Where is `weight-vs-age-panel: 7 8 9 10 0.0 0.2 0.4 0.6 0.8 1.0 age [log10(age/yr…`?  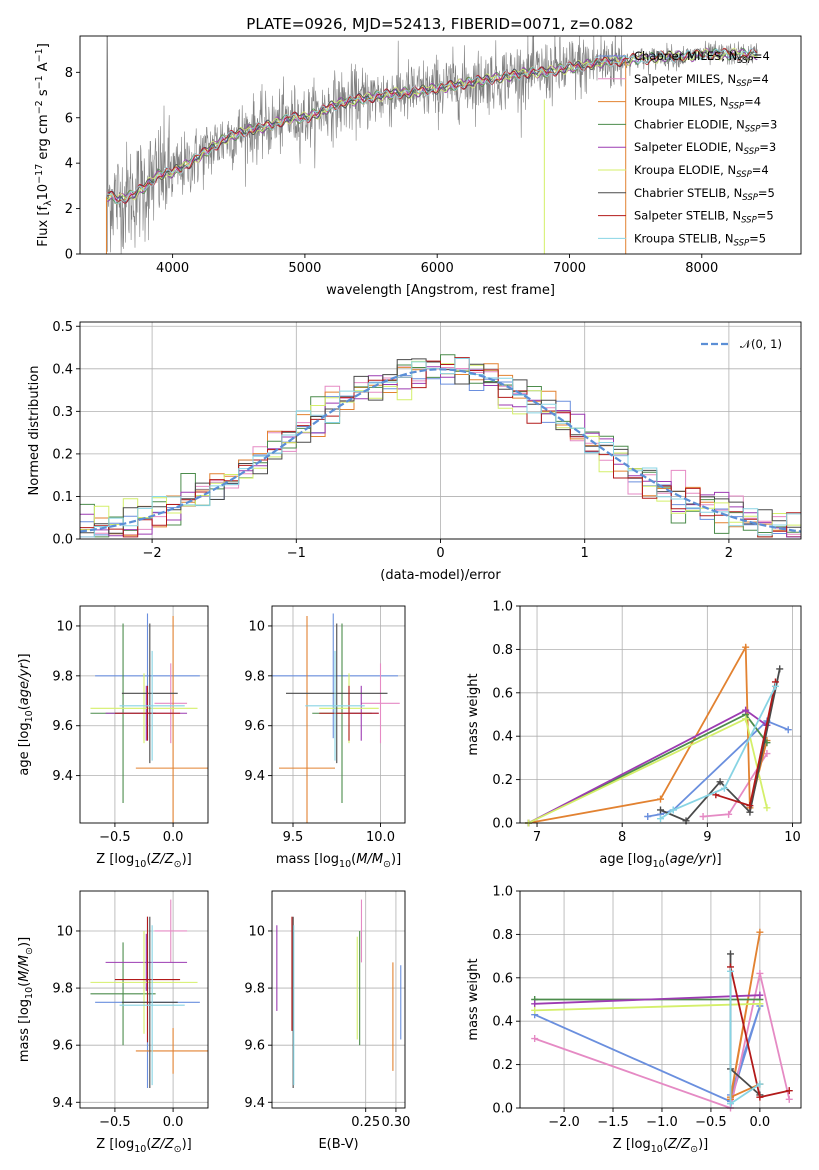
weight-vs-age-panel: 7 8 9 10 0.0 0.2 0.4 0.6 0.8 1.0 age [log10(age/yr… is located at coordinates (634, 735).